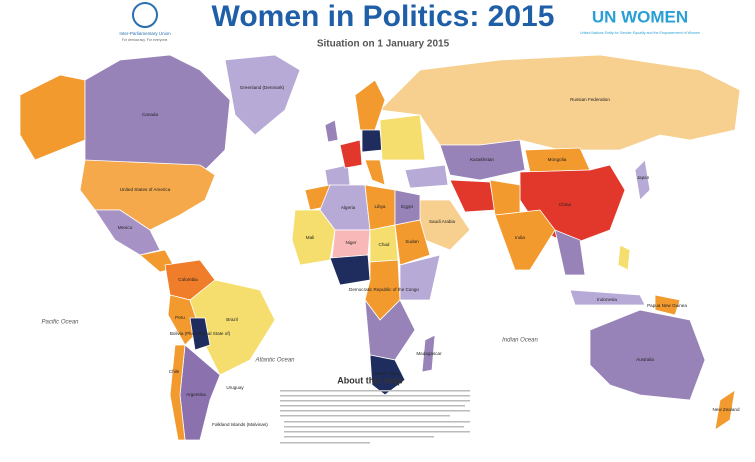 The image size is (755, 462). Describe the element at coordinates (384, 289) in the screenshot. I see `country-label: Democratic Republic of the Congo` at that location.